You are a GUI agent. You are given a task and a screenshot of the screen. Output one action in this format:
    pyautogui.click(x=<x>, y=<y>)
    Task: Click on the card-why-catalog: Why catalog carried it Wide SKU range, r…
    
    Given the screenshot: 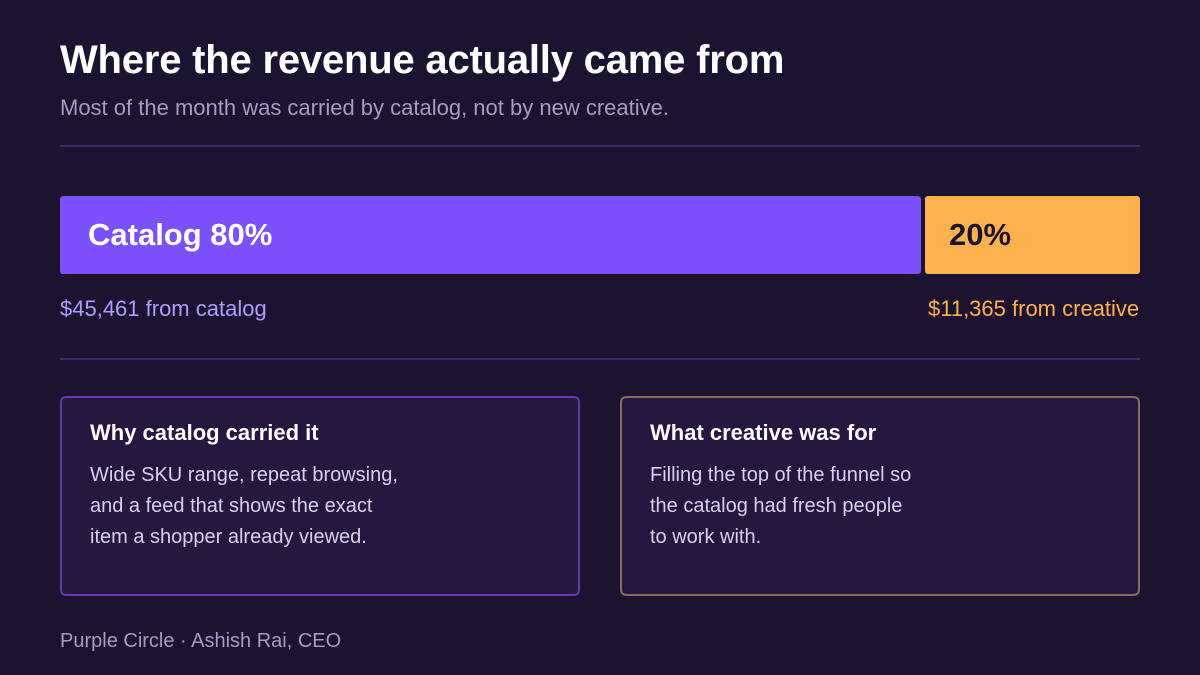 What is the action you would take?
    pyautogui.click(x=320, y=496)
    